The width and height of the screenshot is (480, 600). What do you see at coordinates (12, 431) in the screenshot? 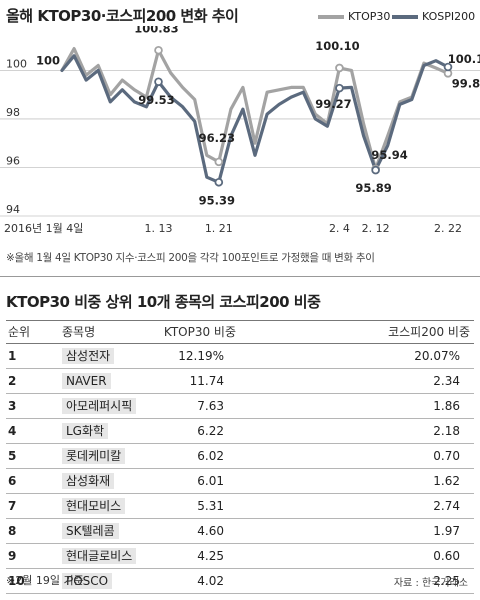
I see `rank-cell: 4` at bounding box center [12, 431].